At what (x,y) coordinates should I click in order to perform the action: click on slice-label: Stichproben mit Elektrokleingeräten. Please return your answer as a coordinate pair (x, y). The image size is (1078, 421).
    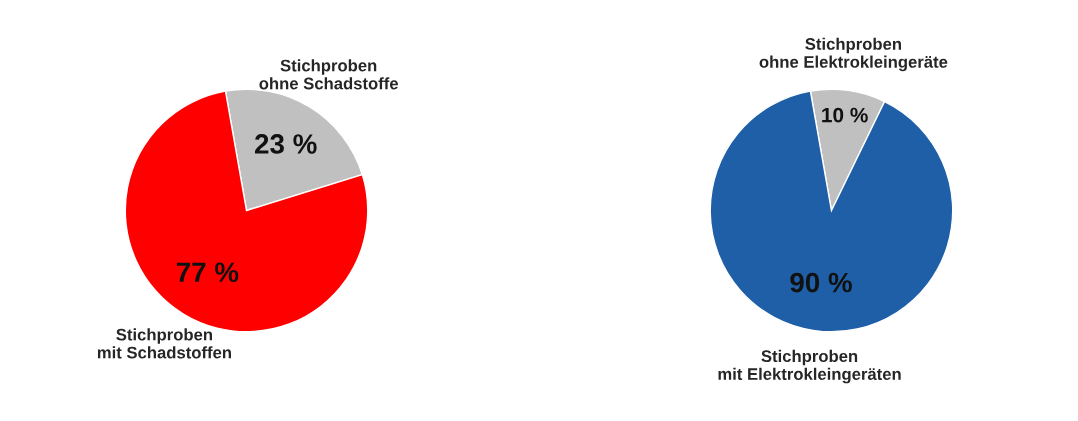
    Looking at the image, I should click on (809, 366).